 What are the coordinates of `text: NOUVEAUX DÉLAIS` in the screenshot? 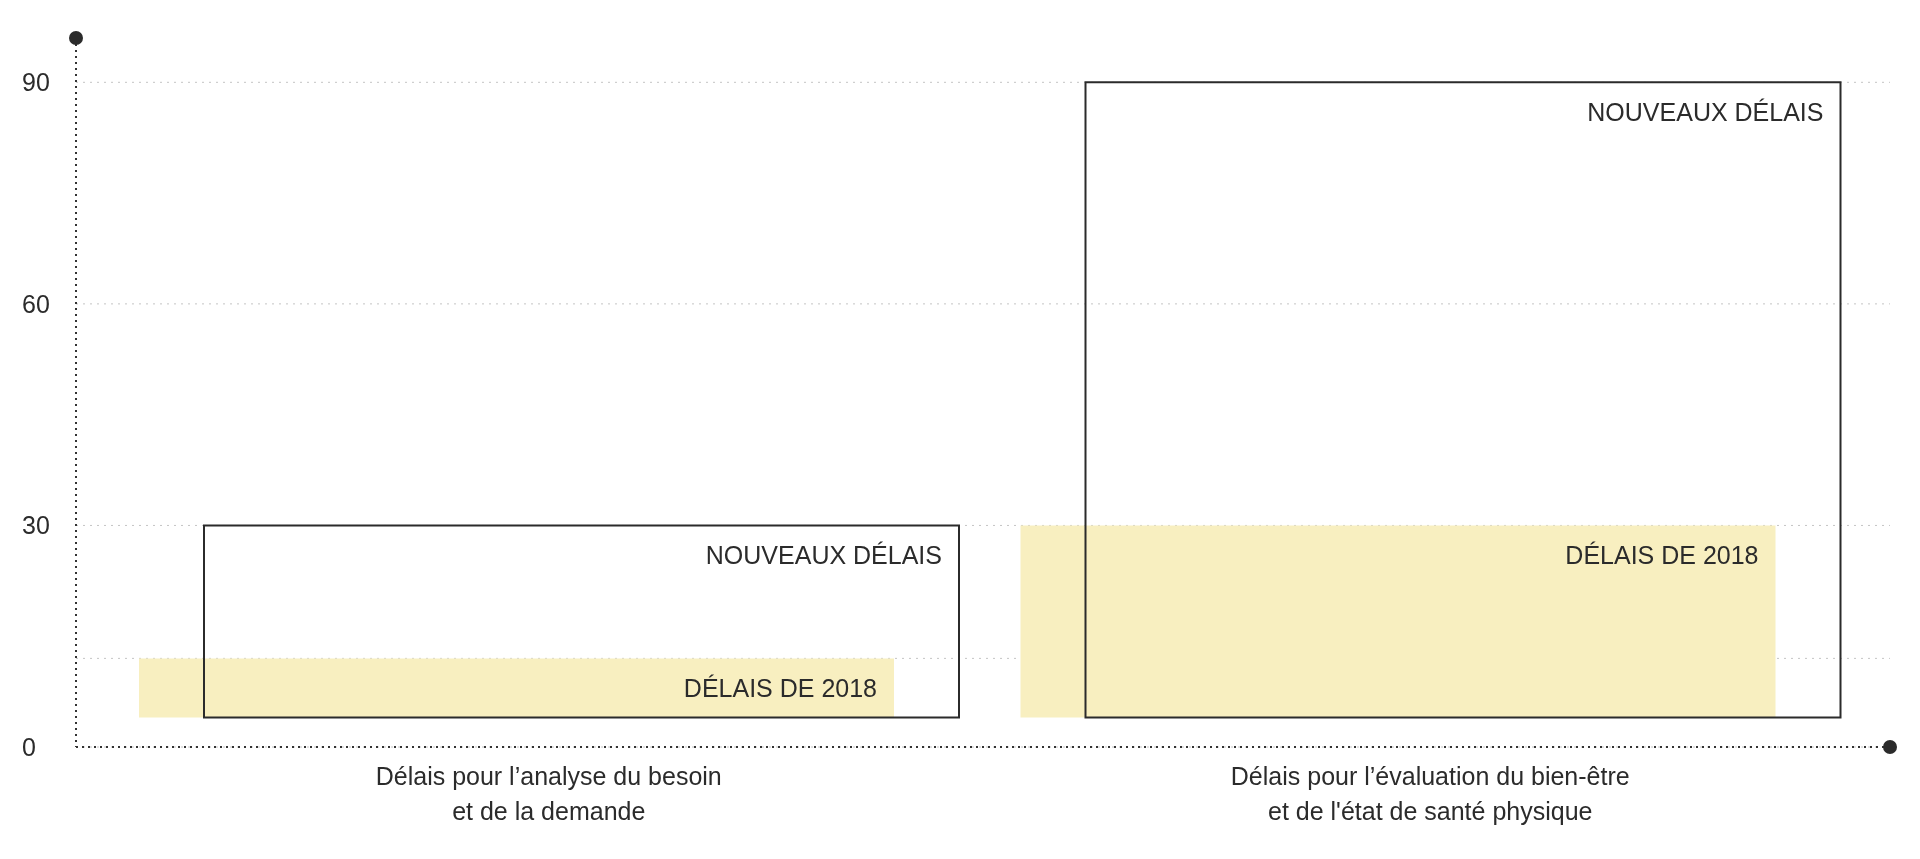 It's located at (1705, 112).